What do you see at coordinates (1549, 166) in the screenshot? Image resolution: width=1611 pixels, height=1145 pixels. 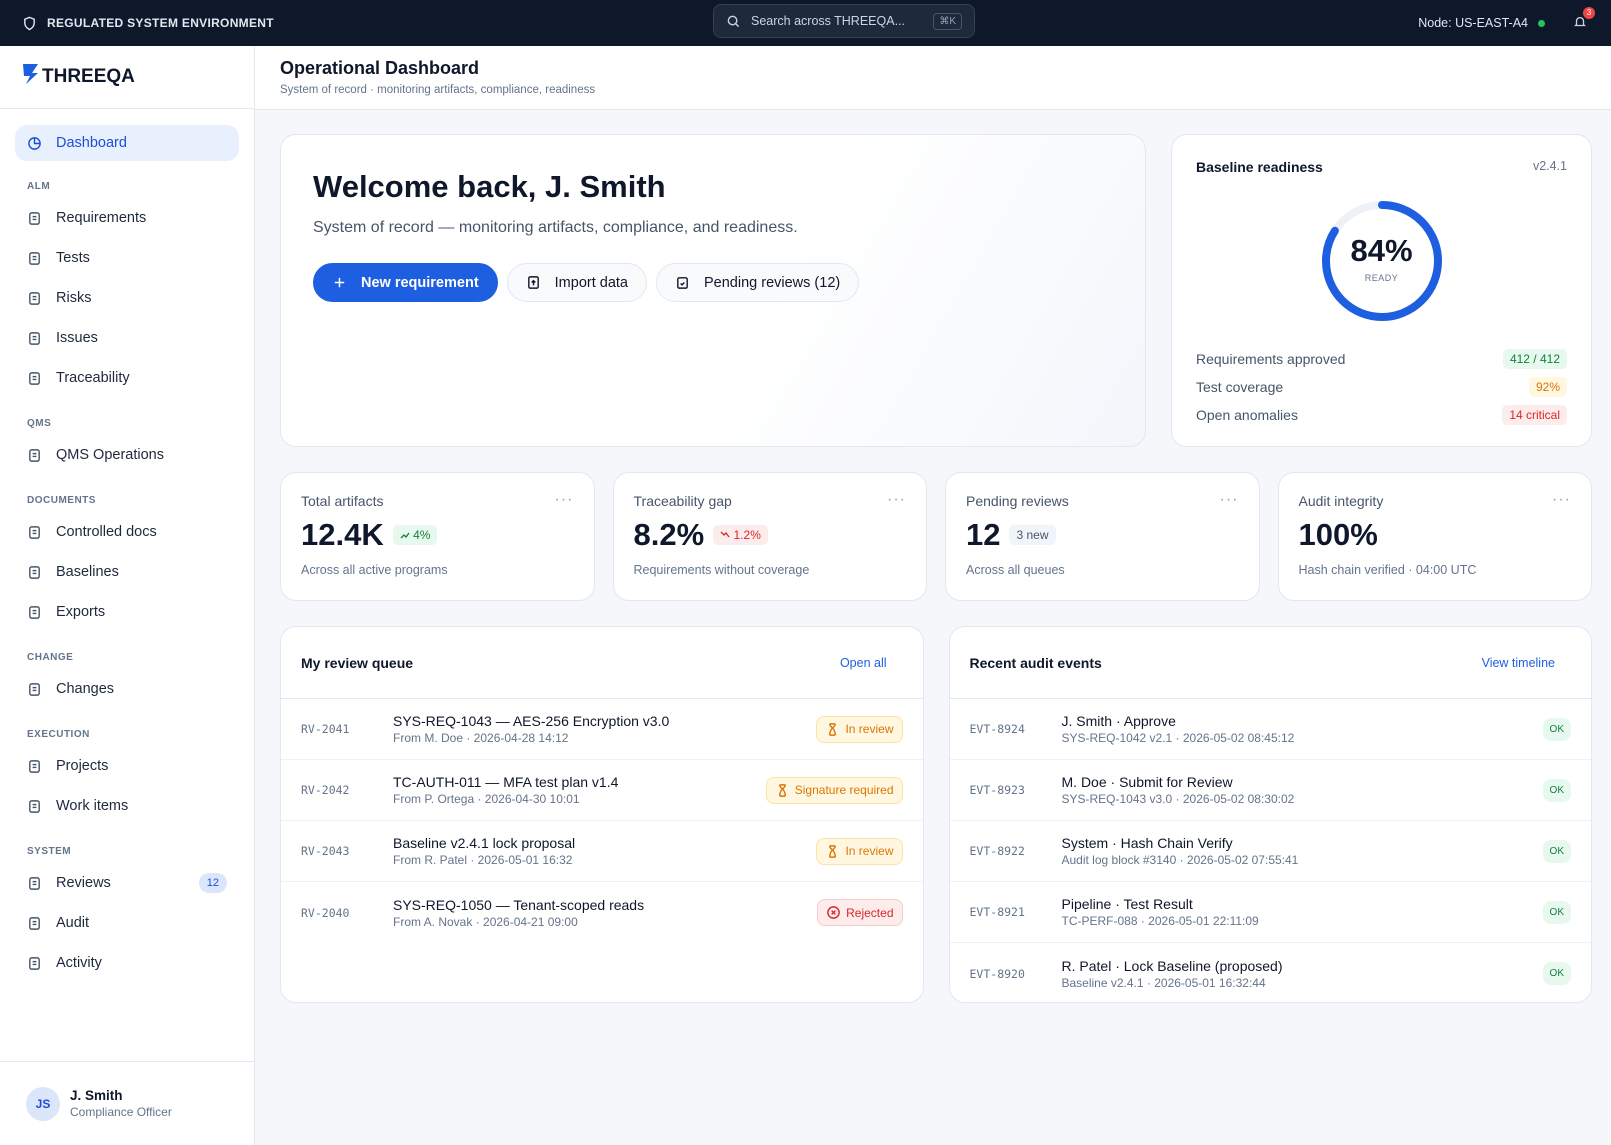 I see `readiness-version: v2.4.1` at bounding box center [1549, 166].